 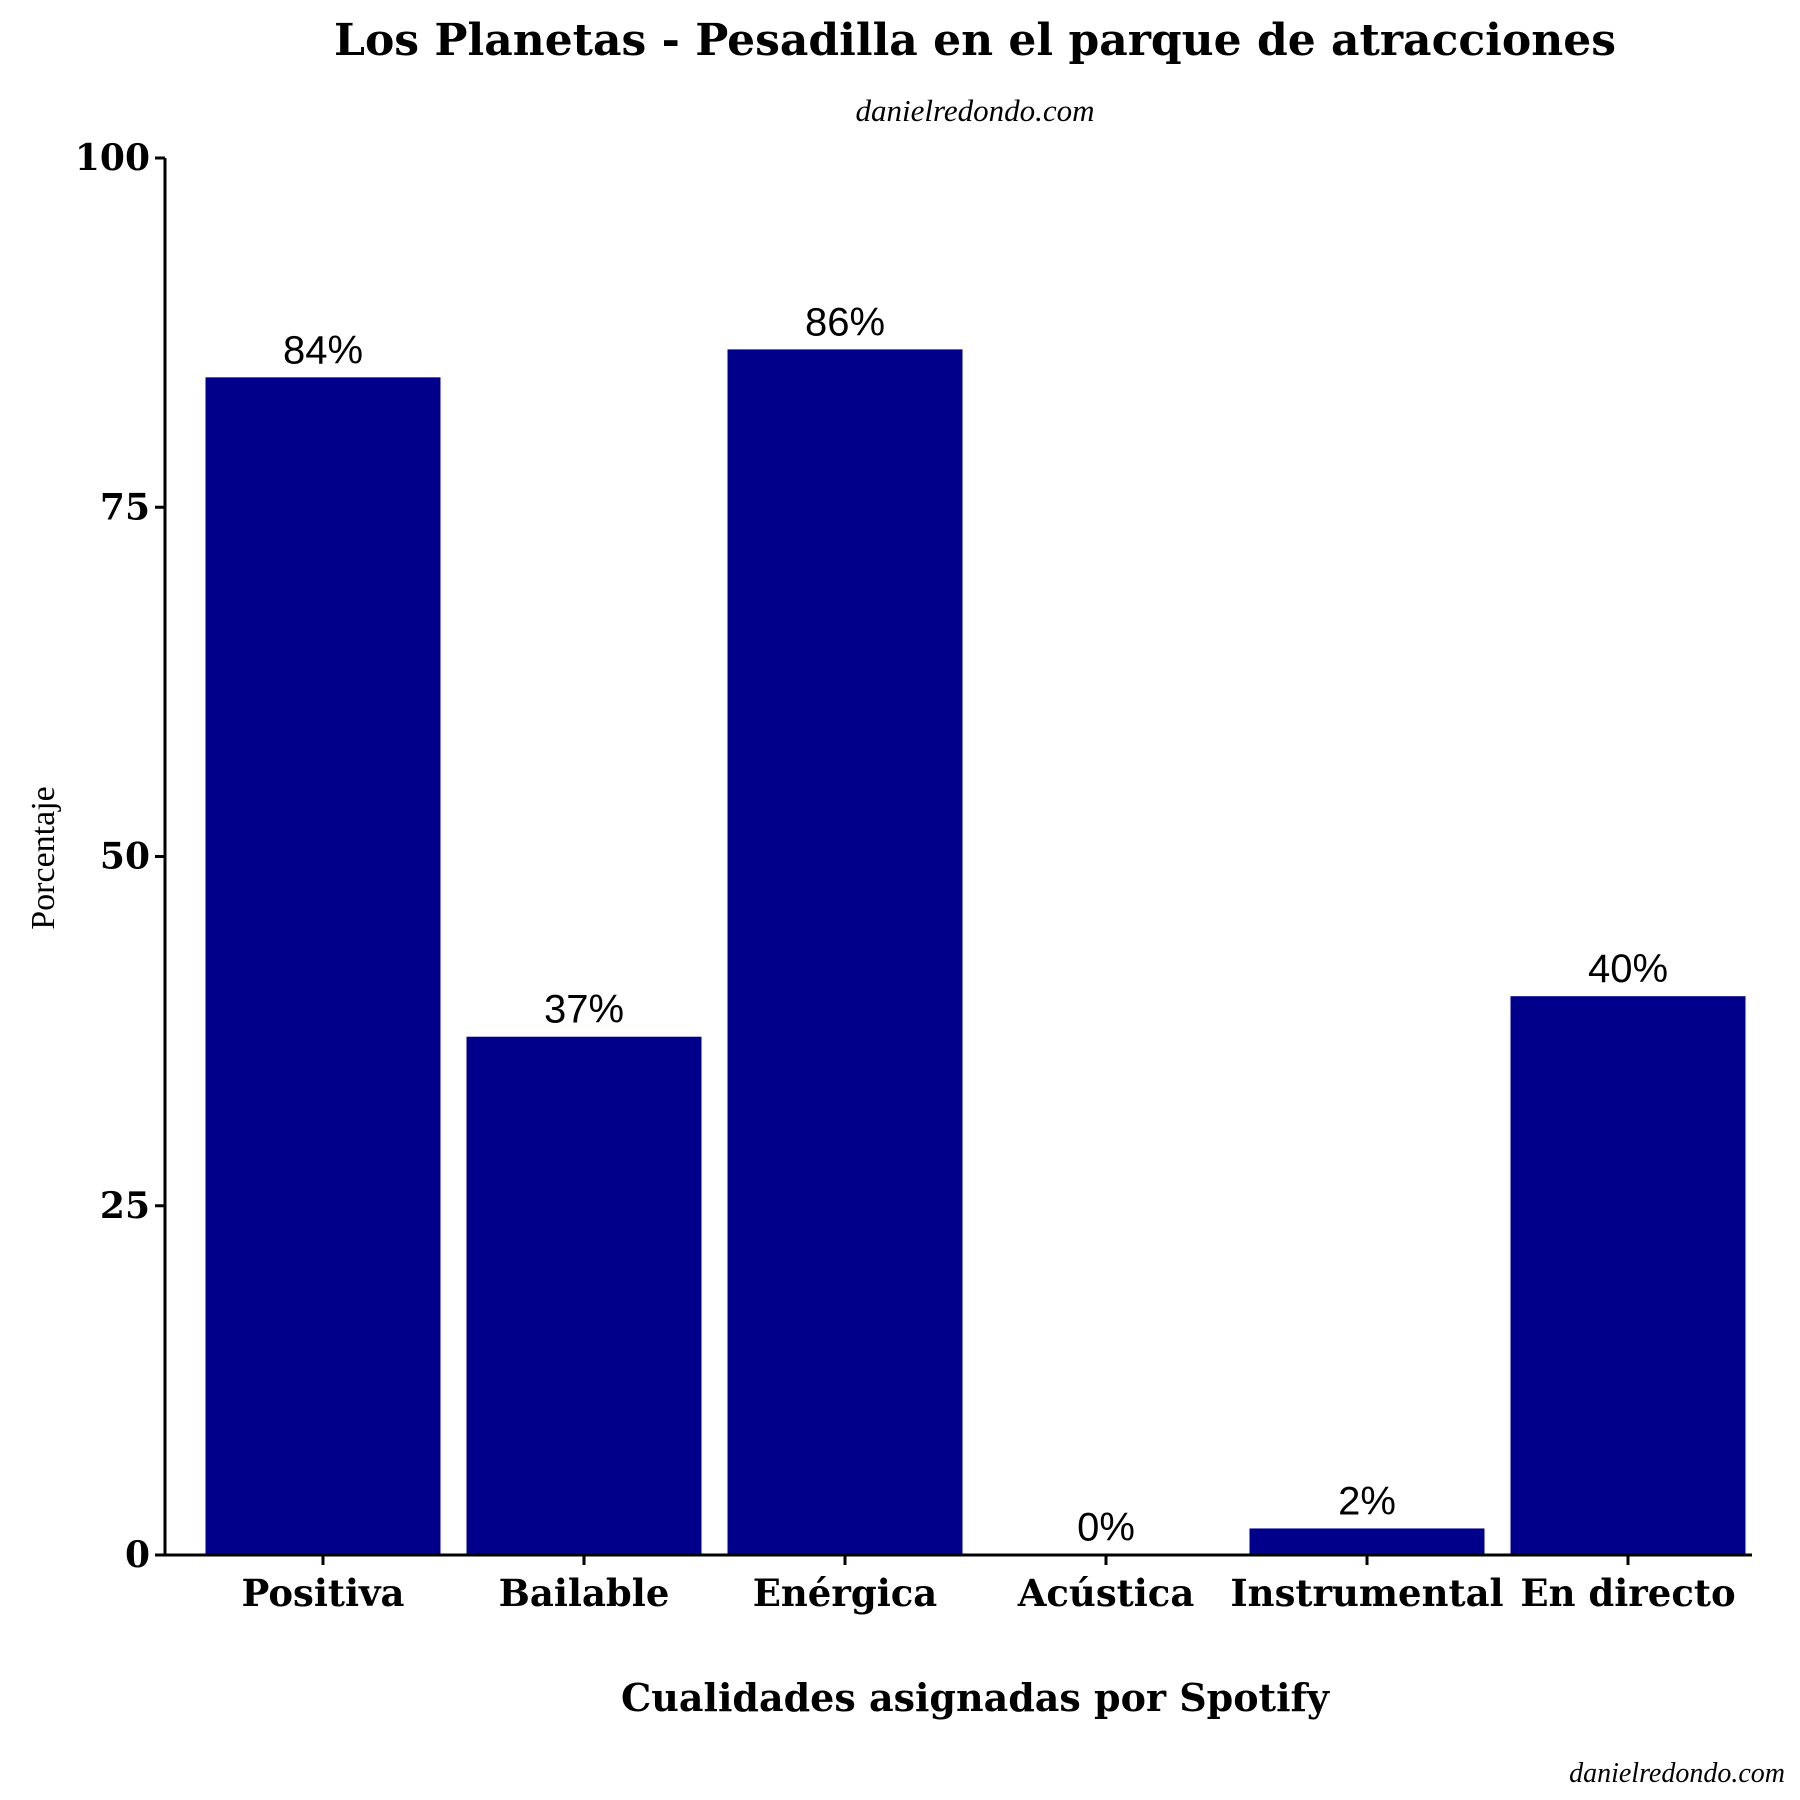 What do you see at coordinates (1677, 1773) in the screenshot?
I see `chart-caption: danielredondo.com` at bounding box center [1677, 1773].